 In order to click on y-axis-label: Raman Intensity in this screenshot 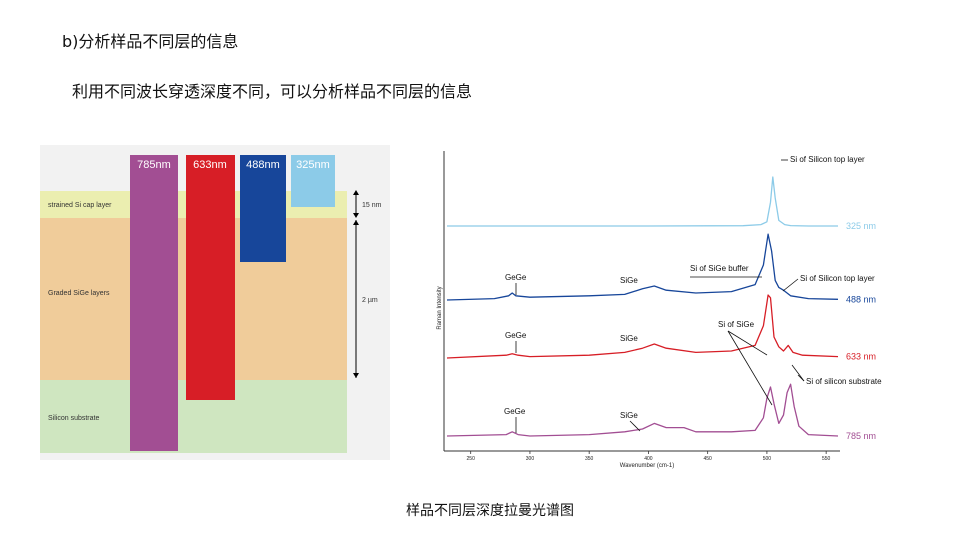, I will do `click(440, 307)`.